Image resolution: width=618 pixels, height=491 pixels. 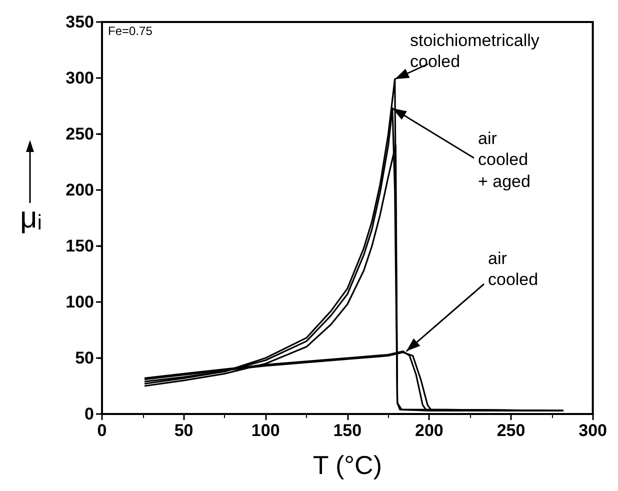 What do you see at coordinates (31, 218) in the screenshot?
I see `y-axis-title: μᵢ` at bounding box center [31, 218].